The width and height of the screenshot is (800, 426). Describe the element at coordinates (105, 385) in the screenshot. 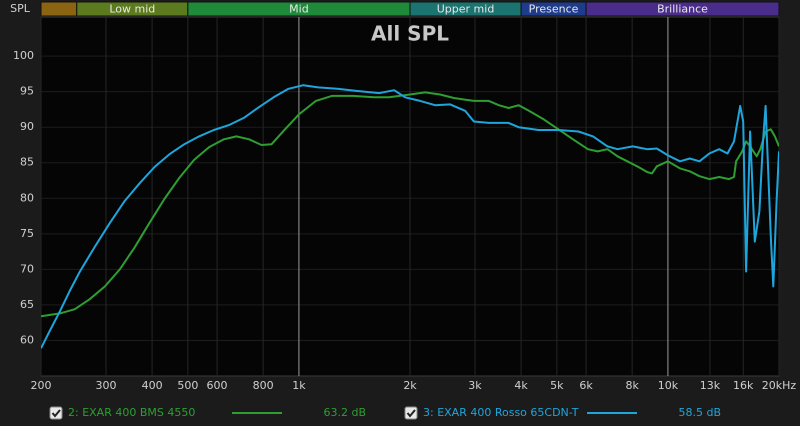

I see `x-tick-label: 300` at that location.